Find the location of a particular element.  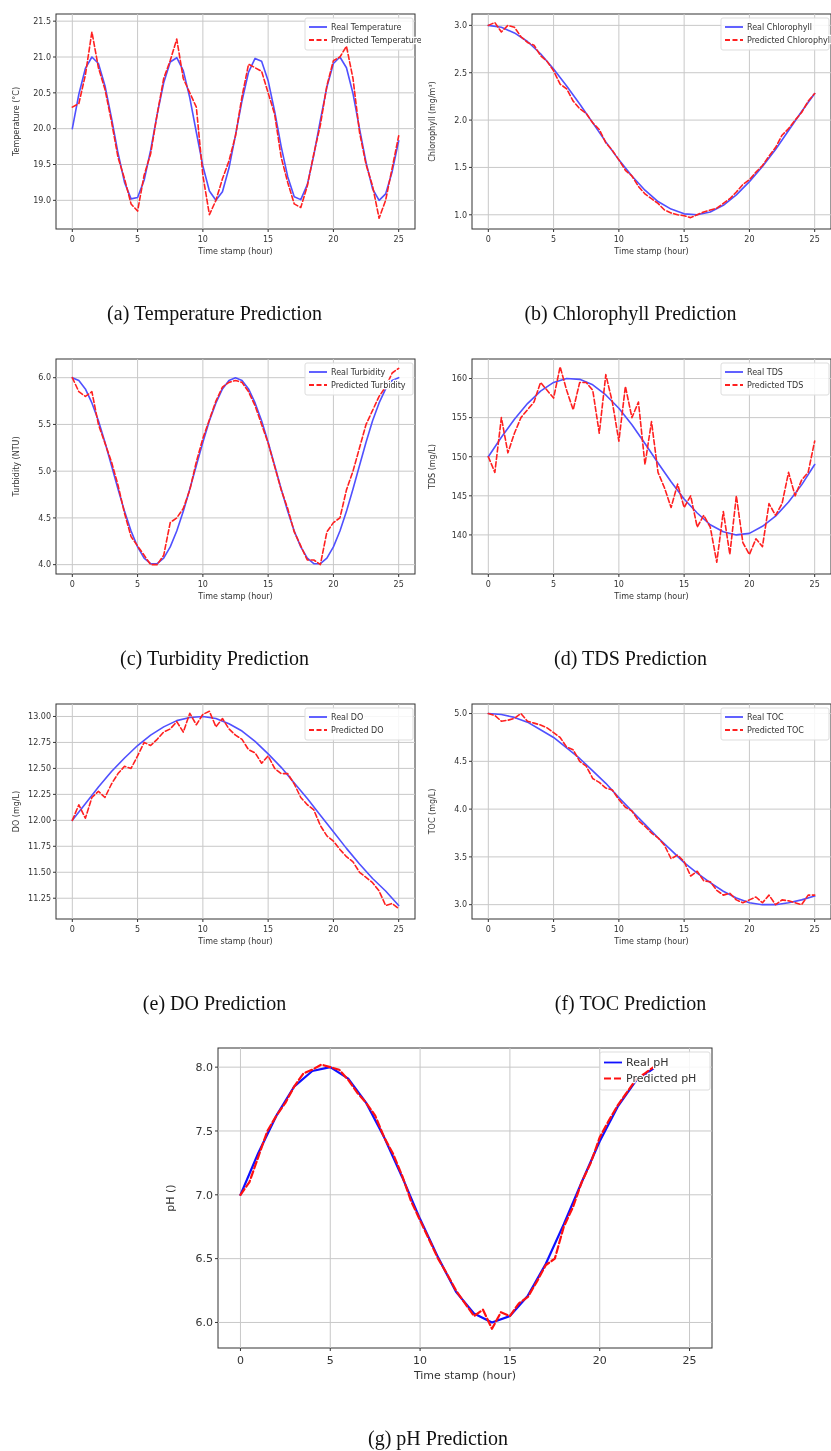

y-tick-label: 1.5 is located at coordinates (460, 168).